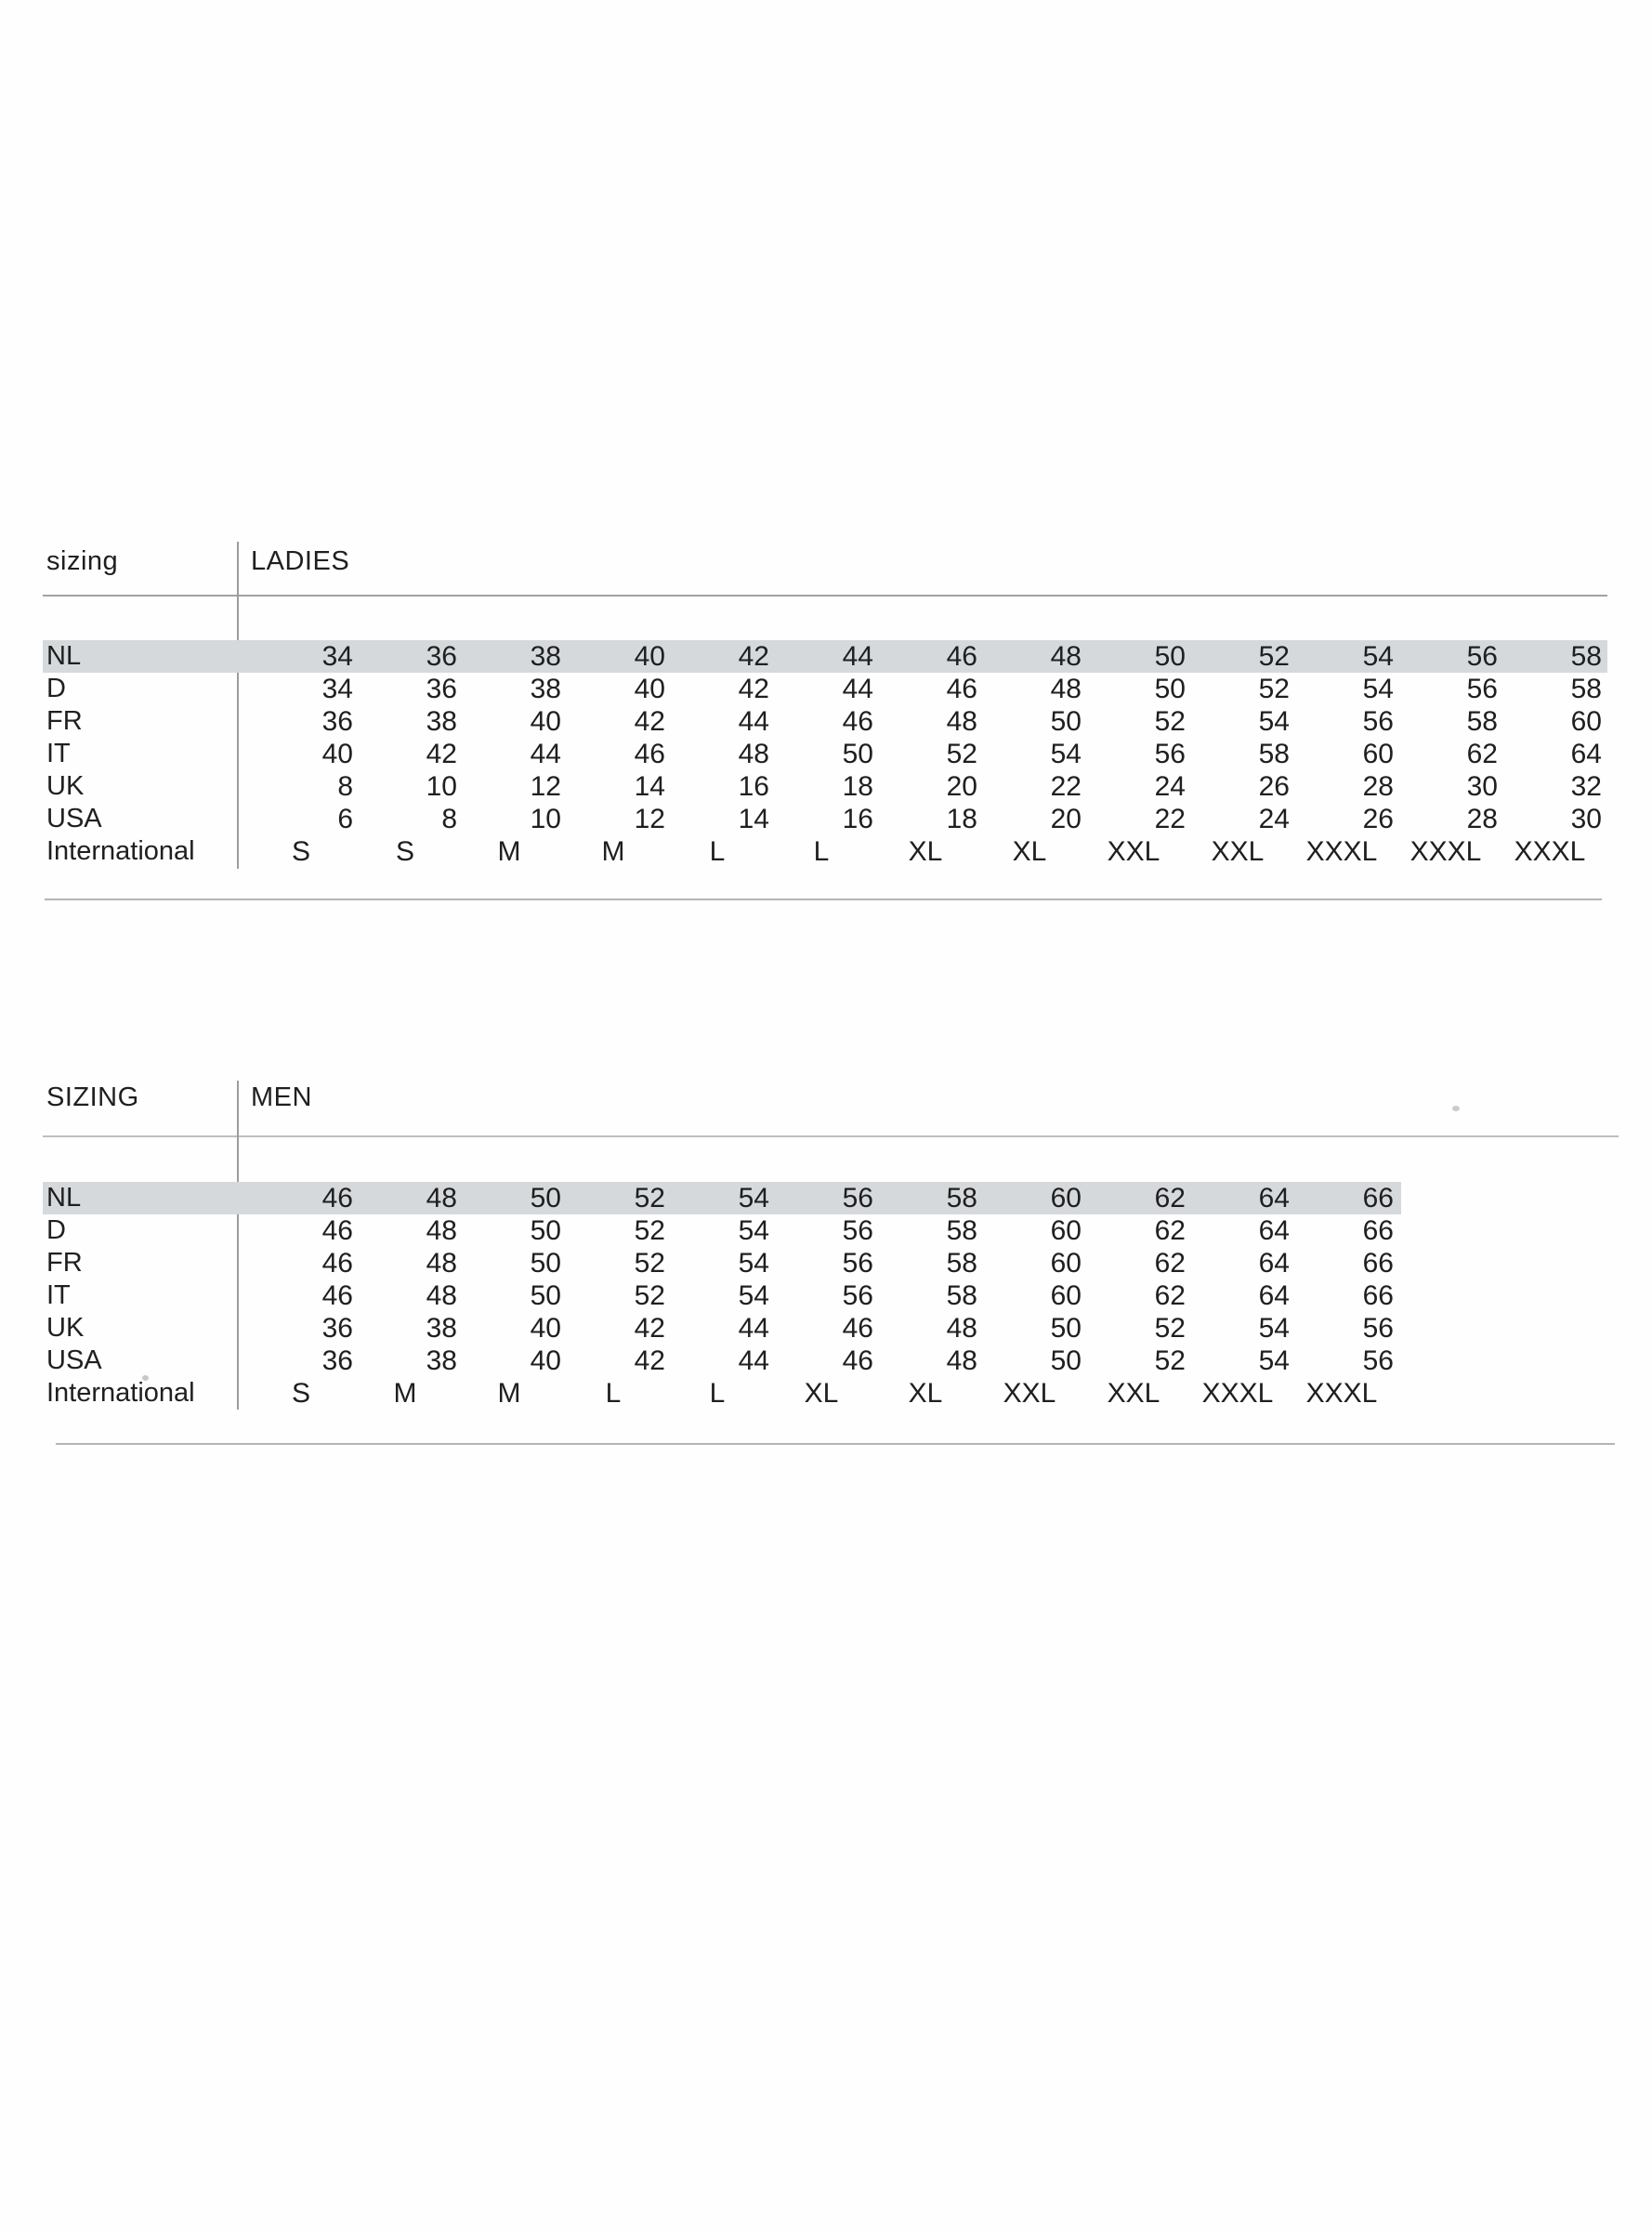 This screenshot has width=1652, height=2230. Describe the element at coordinates (649, 818) in the screenshot. I see `size-cell: 12` at that location.